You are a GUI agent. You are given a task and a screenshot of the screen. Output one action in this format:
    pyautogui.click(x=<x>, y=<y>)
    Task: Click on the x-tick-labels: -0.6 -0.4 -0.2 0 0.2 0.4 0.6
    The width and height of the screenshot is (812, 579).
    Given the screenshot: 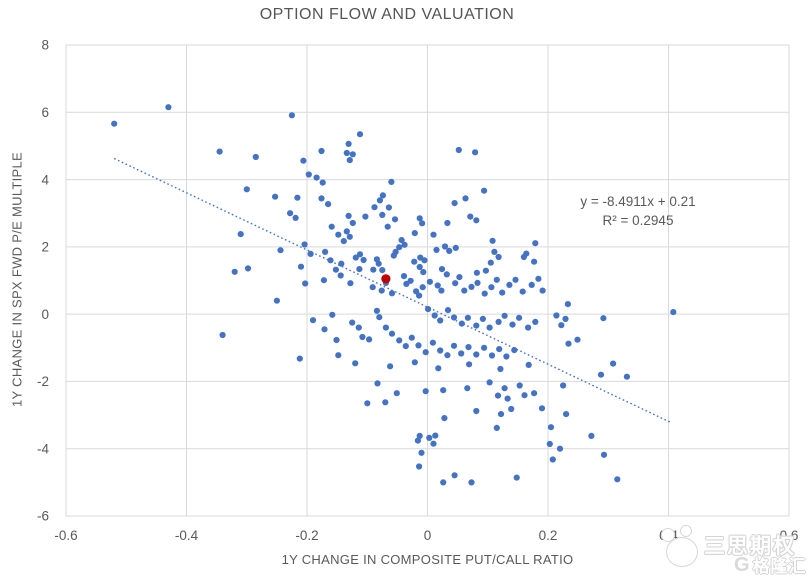 What is the action you would take?
    pyautogui.click(x=426, y=535)
    